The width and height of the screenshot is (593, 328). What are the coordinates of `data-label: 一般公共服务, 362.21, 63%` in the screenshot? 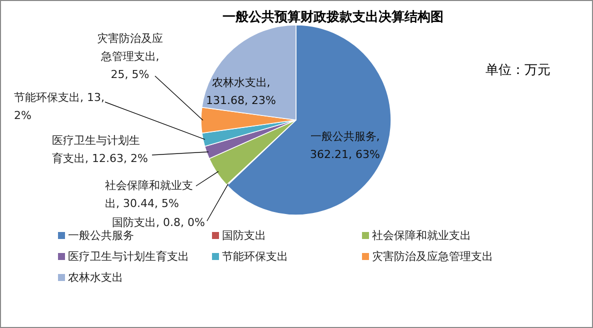 It's located at (345, 145).